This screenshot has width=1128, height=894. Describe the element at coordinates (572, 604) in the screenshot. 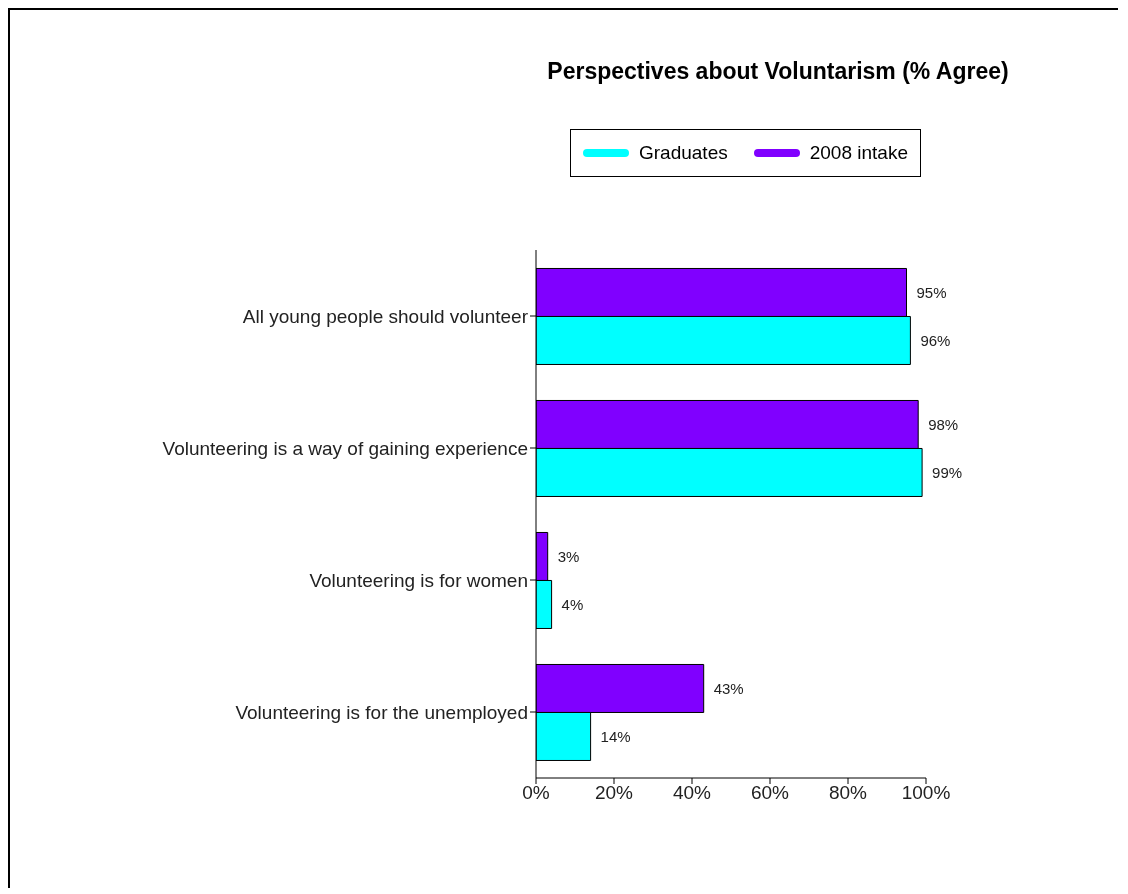

I see `data-label: 4%` at that location.